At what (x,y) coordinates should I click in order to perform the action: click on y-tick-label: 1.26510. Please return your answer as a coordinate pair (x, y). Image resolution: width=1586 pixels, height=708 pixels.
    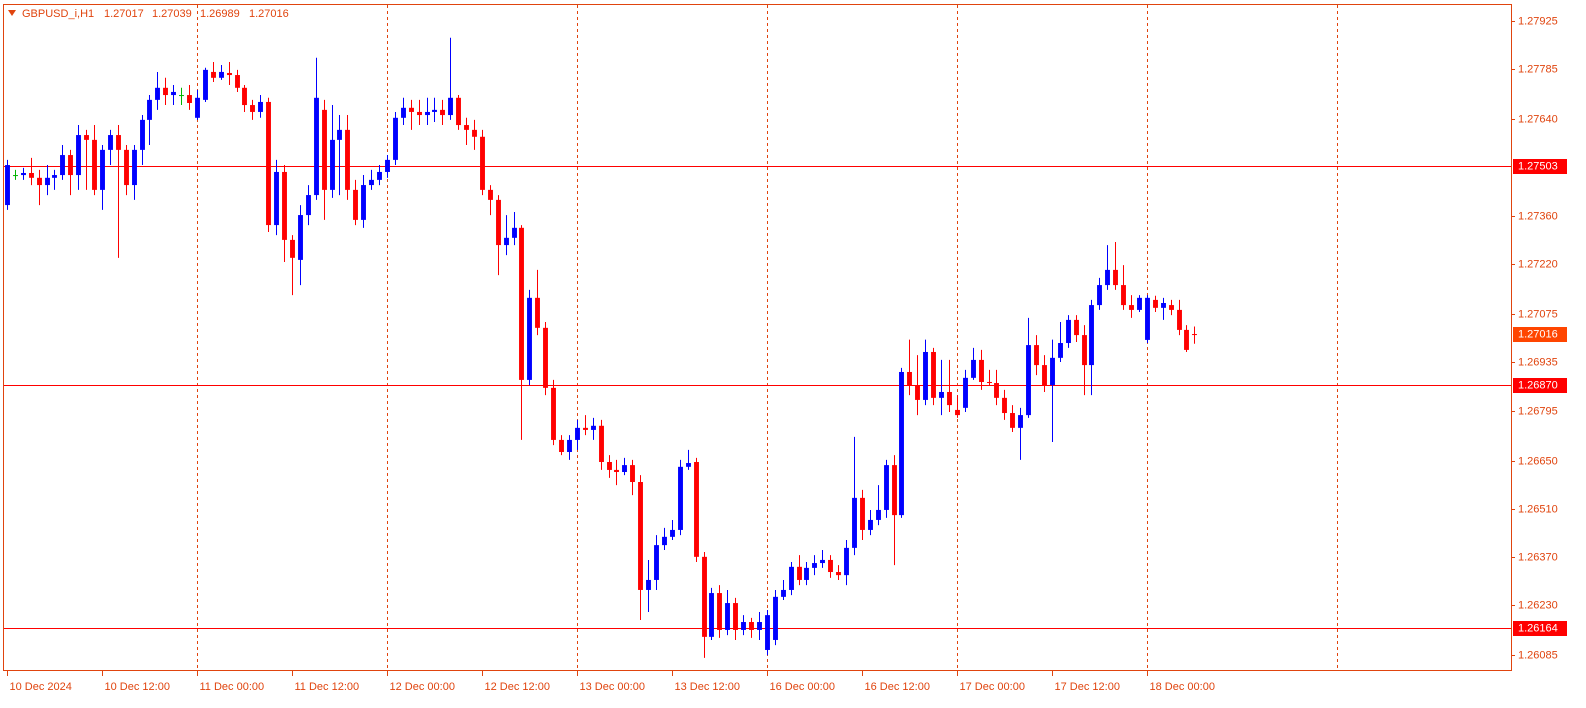
    Looking at the image, I should click on (1538, 509).